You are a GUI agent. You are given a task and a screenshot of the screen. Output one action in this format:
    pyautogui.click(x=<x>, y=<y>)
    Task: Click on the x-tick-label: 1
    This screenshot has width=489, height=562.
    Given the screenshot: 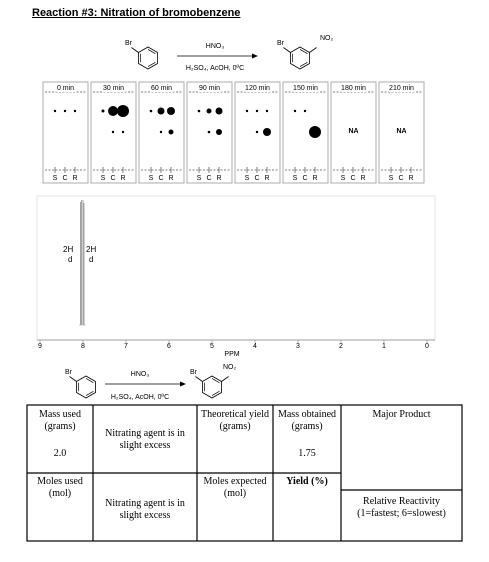 What is the action you would take?
    pyautogui.click(x=384, y=346)
    